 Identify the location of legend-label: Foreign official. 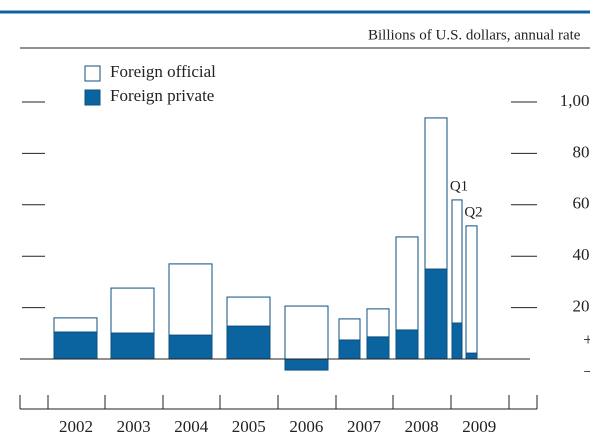
(163, 71).